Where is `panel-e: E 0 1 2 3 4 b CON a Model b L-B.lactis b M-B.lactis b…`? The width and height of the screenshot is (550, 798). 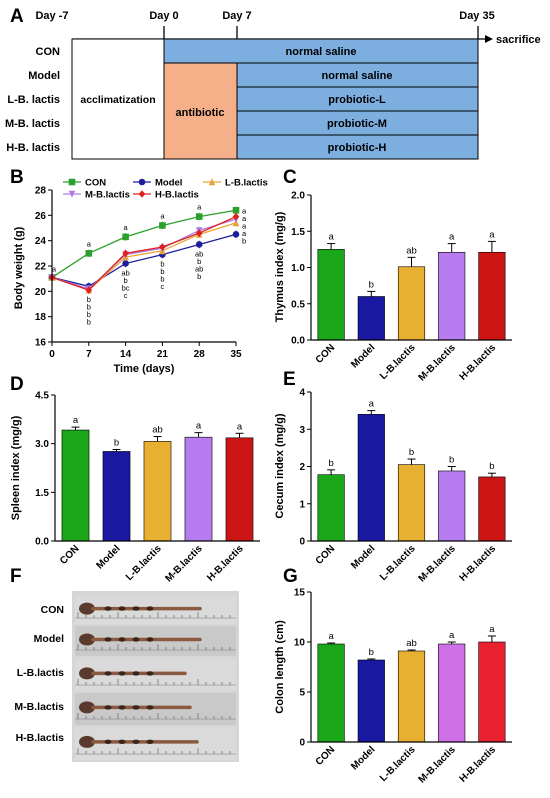
panel-e: E 0 1 2 3 4 b CON a Model b L-B.lactis b M-B.lactis b… is located at coordinates (393, 477).